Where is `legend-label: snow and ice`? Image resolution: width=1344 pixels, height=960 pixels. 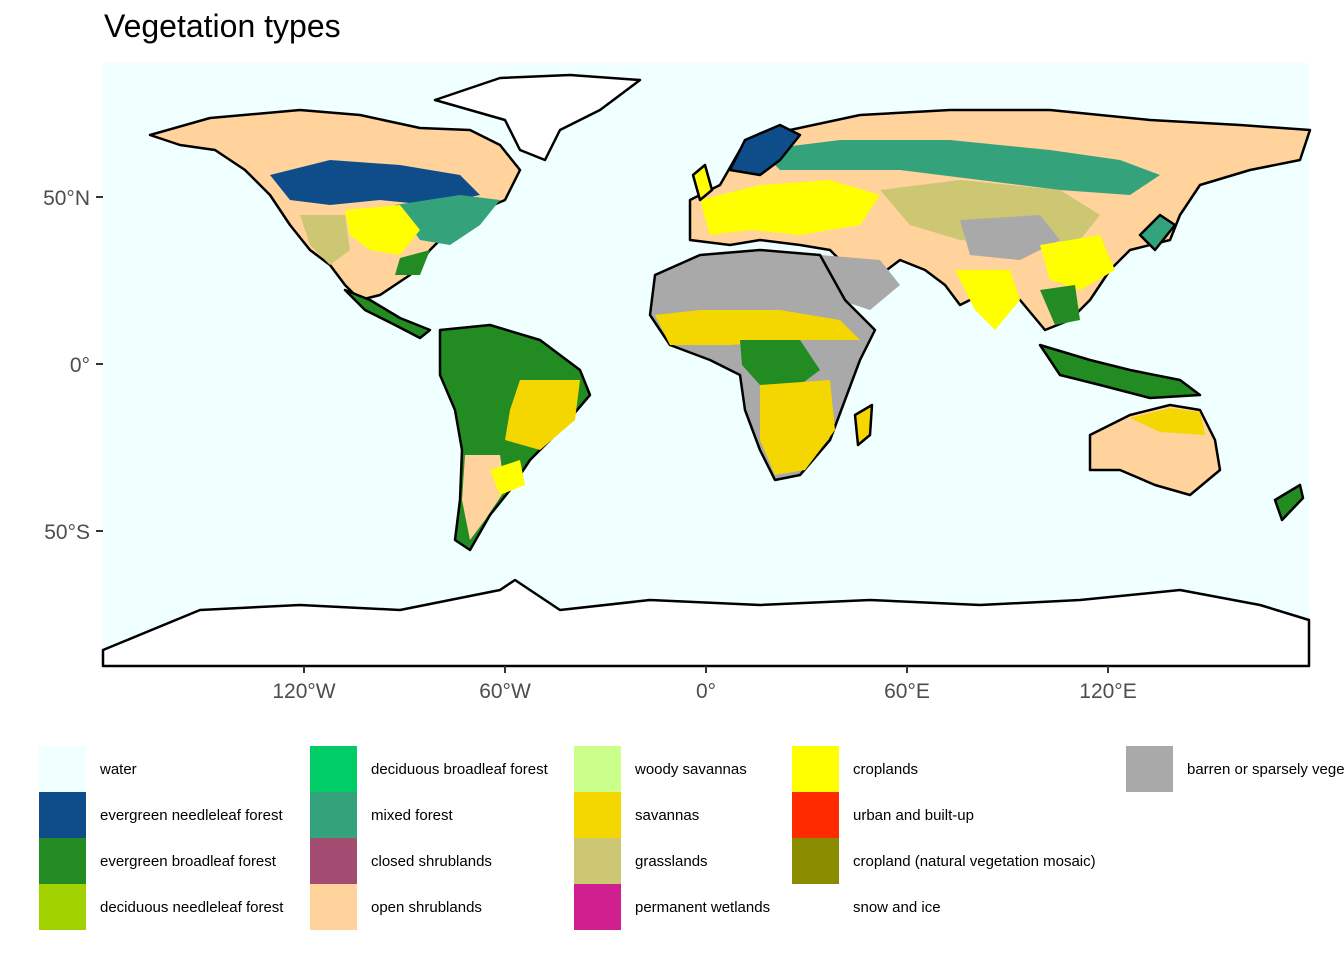 legend-label: snow and ice is located at coordinates (897, 907).